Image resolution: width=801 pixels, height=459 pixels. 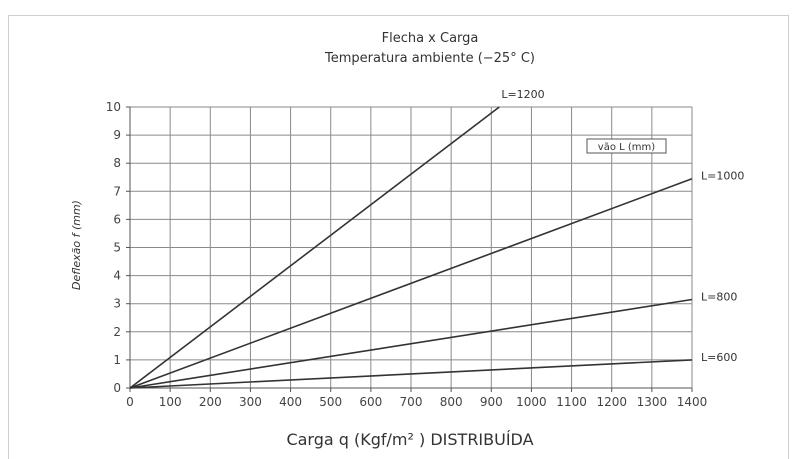 I want to click on y-tick-label-8: 8, so click(x=117, y=163).